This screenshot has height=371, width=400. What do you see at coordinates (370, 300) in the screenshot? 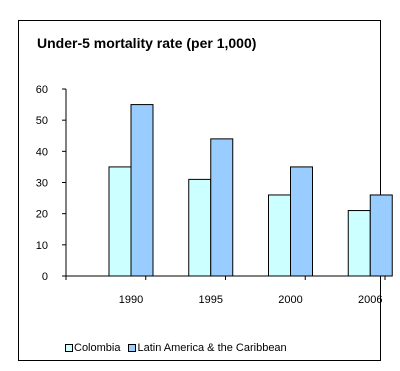
I see `x-tick-label-2006: 2006` at bounding box center [370, 300].